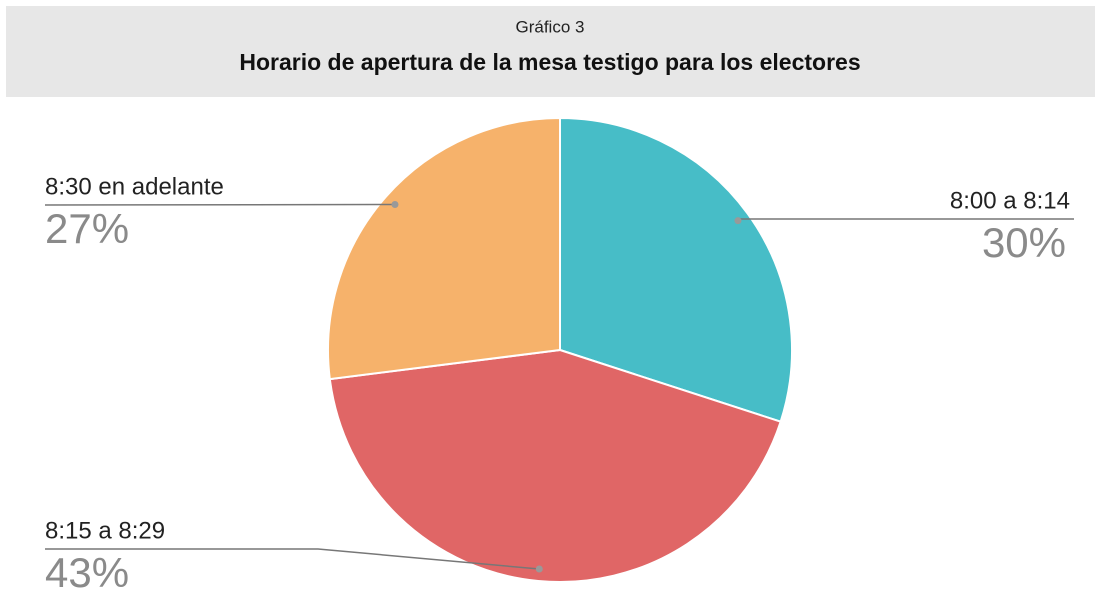 Image resolution: width=1101 pixels, height=594 pixels. Describe the element at coordinates (134, 186) in the screenshot. I see `legend-label: 8:30 en adelante` at that location.